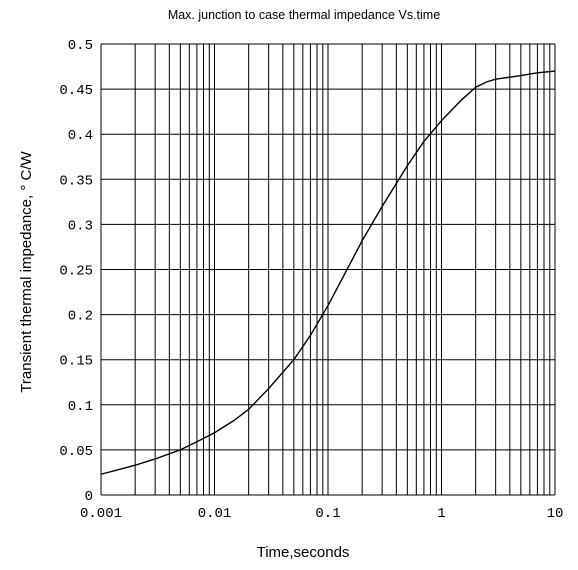 The width and height of the screenshot is (578, 570). What do you see at coordinates (441, 514) in the screenshot?
I see `x-tick-label: 1` at bounding box center [441, 514].